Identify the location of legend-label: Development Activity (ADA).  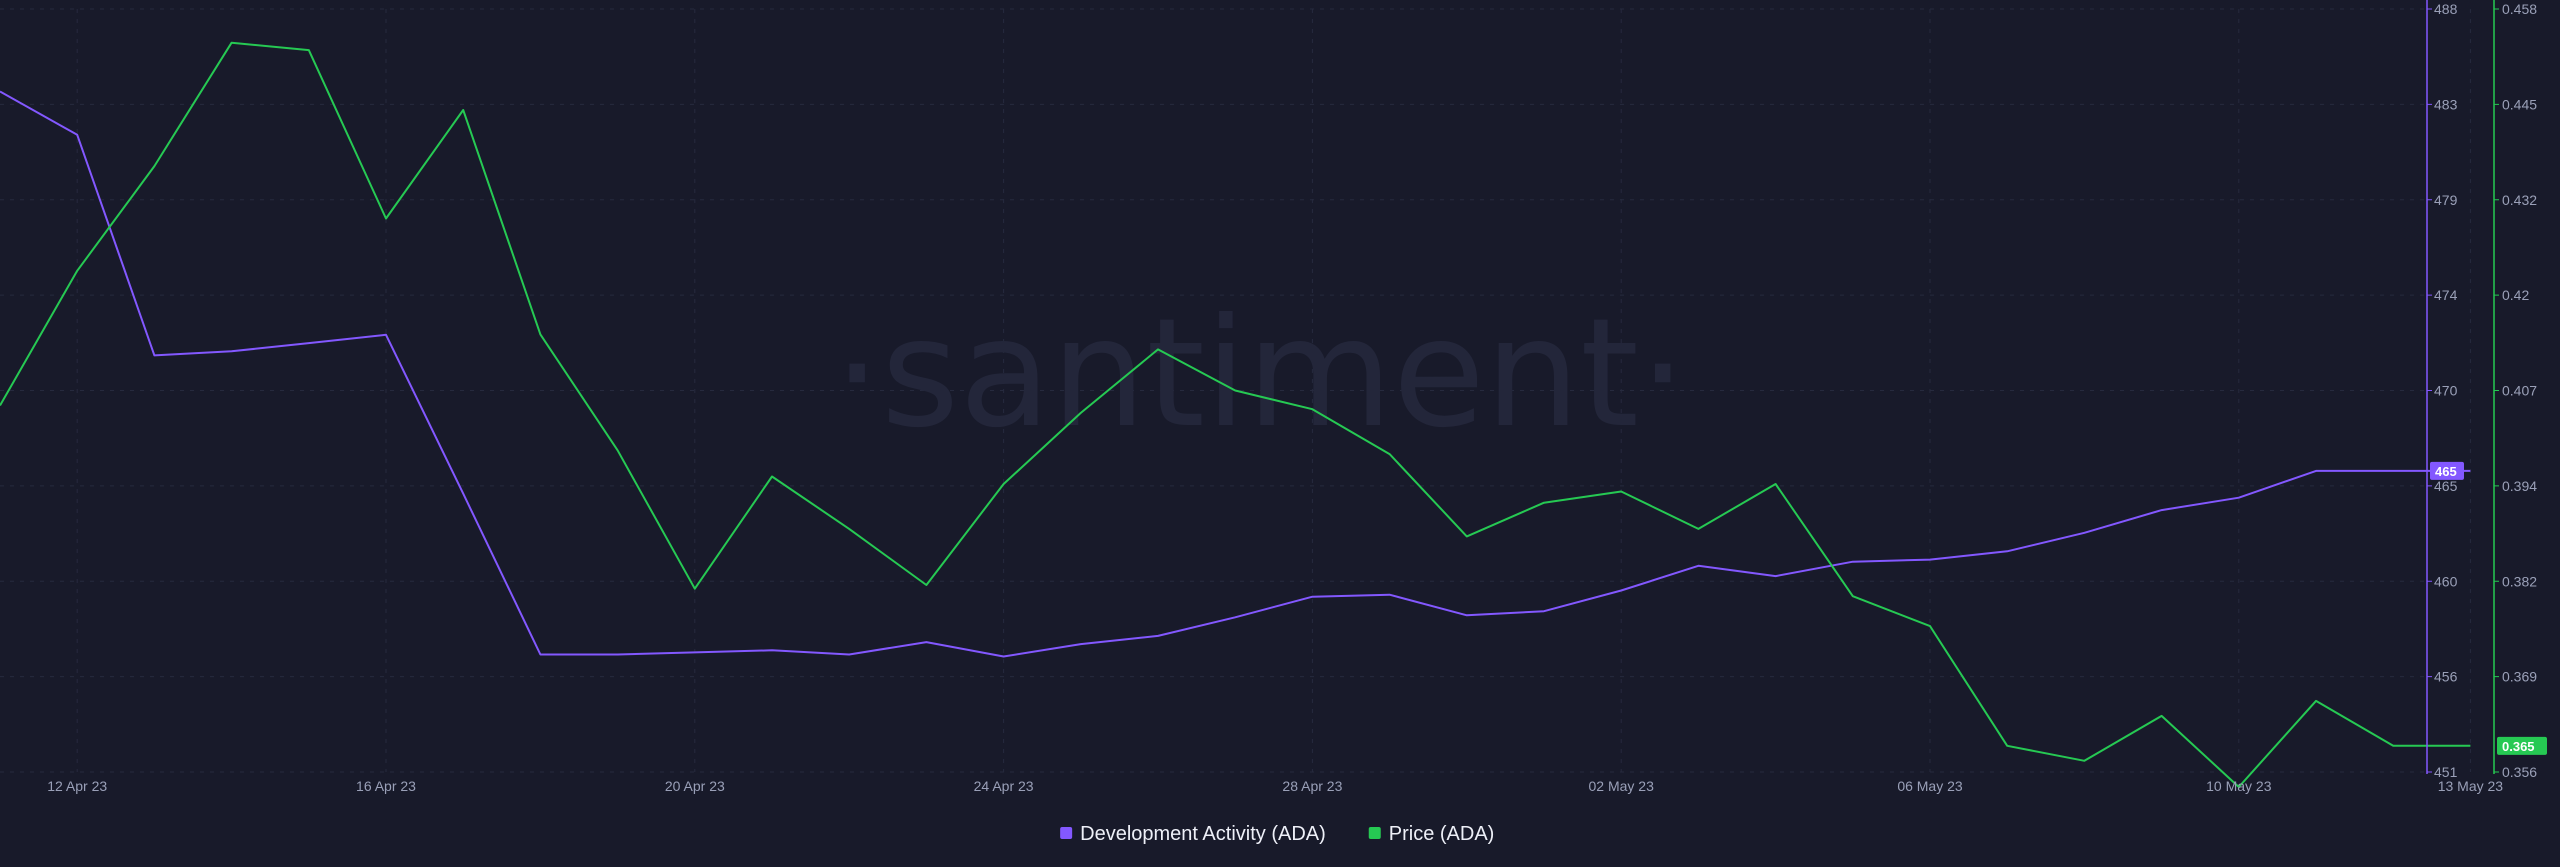
(1203, 834).